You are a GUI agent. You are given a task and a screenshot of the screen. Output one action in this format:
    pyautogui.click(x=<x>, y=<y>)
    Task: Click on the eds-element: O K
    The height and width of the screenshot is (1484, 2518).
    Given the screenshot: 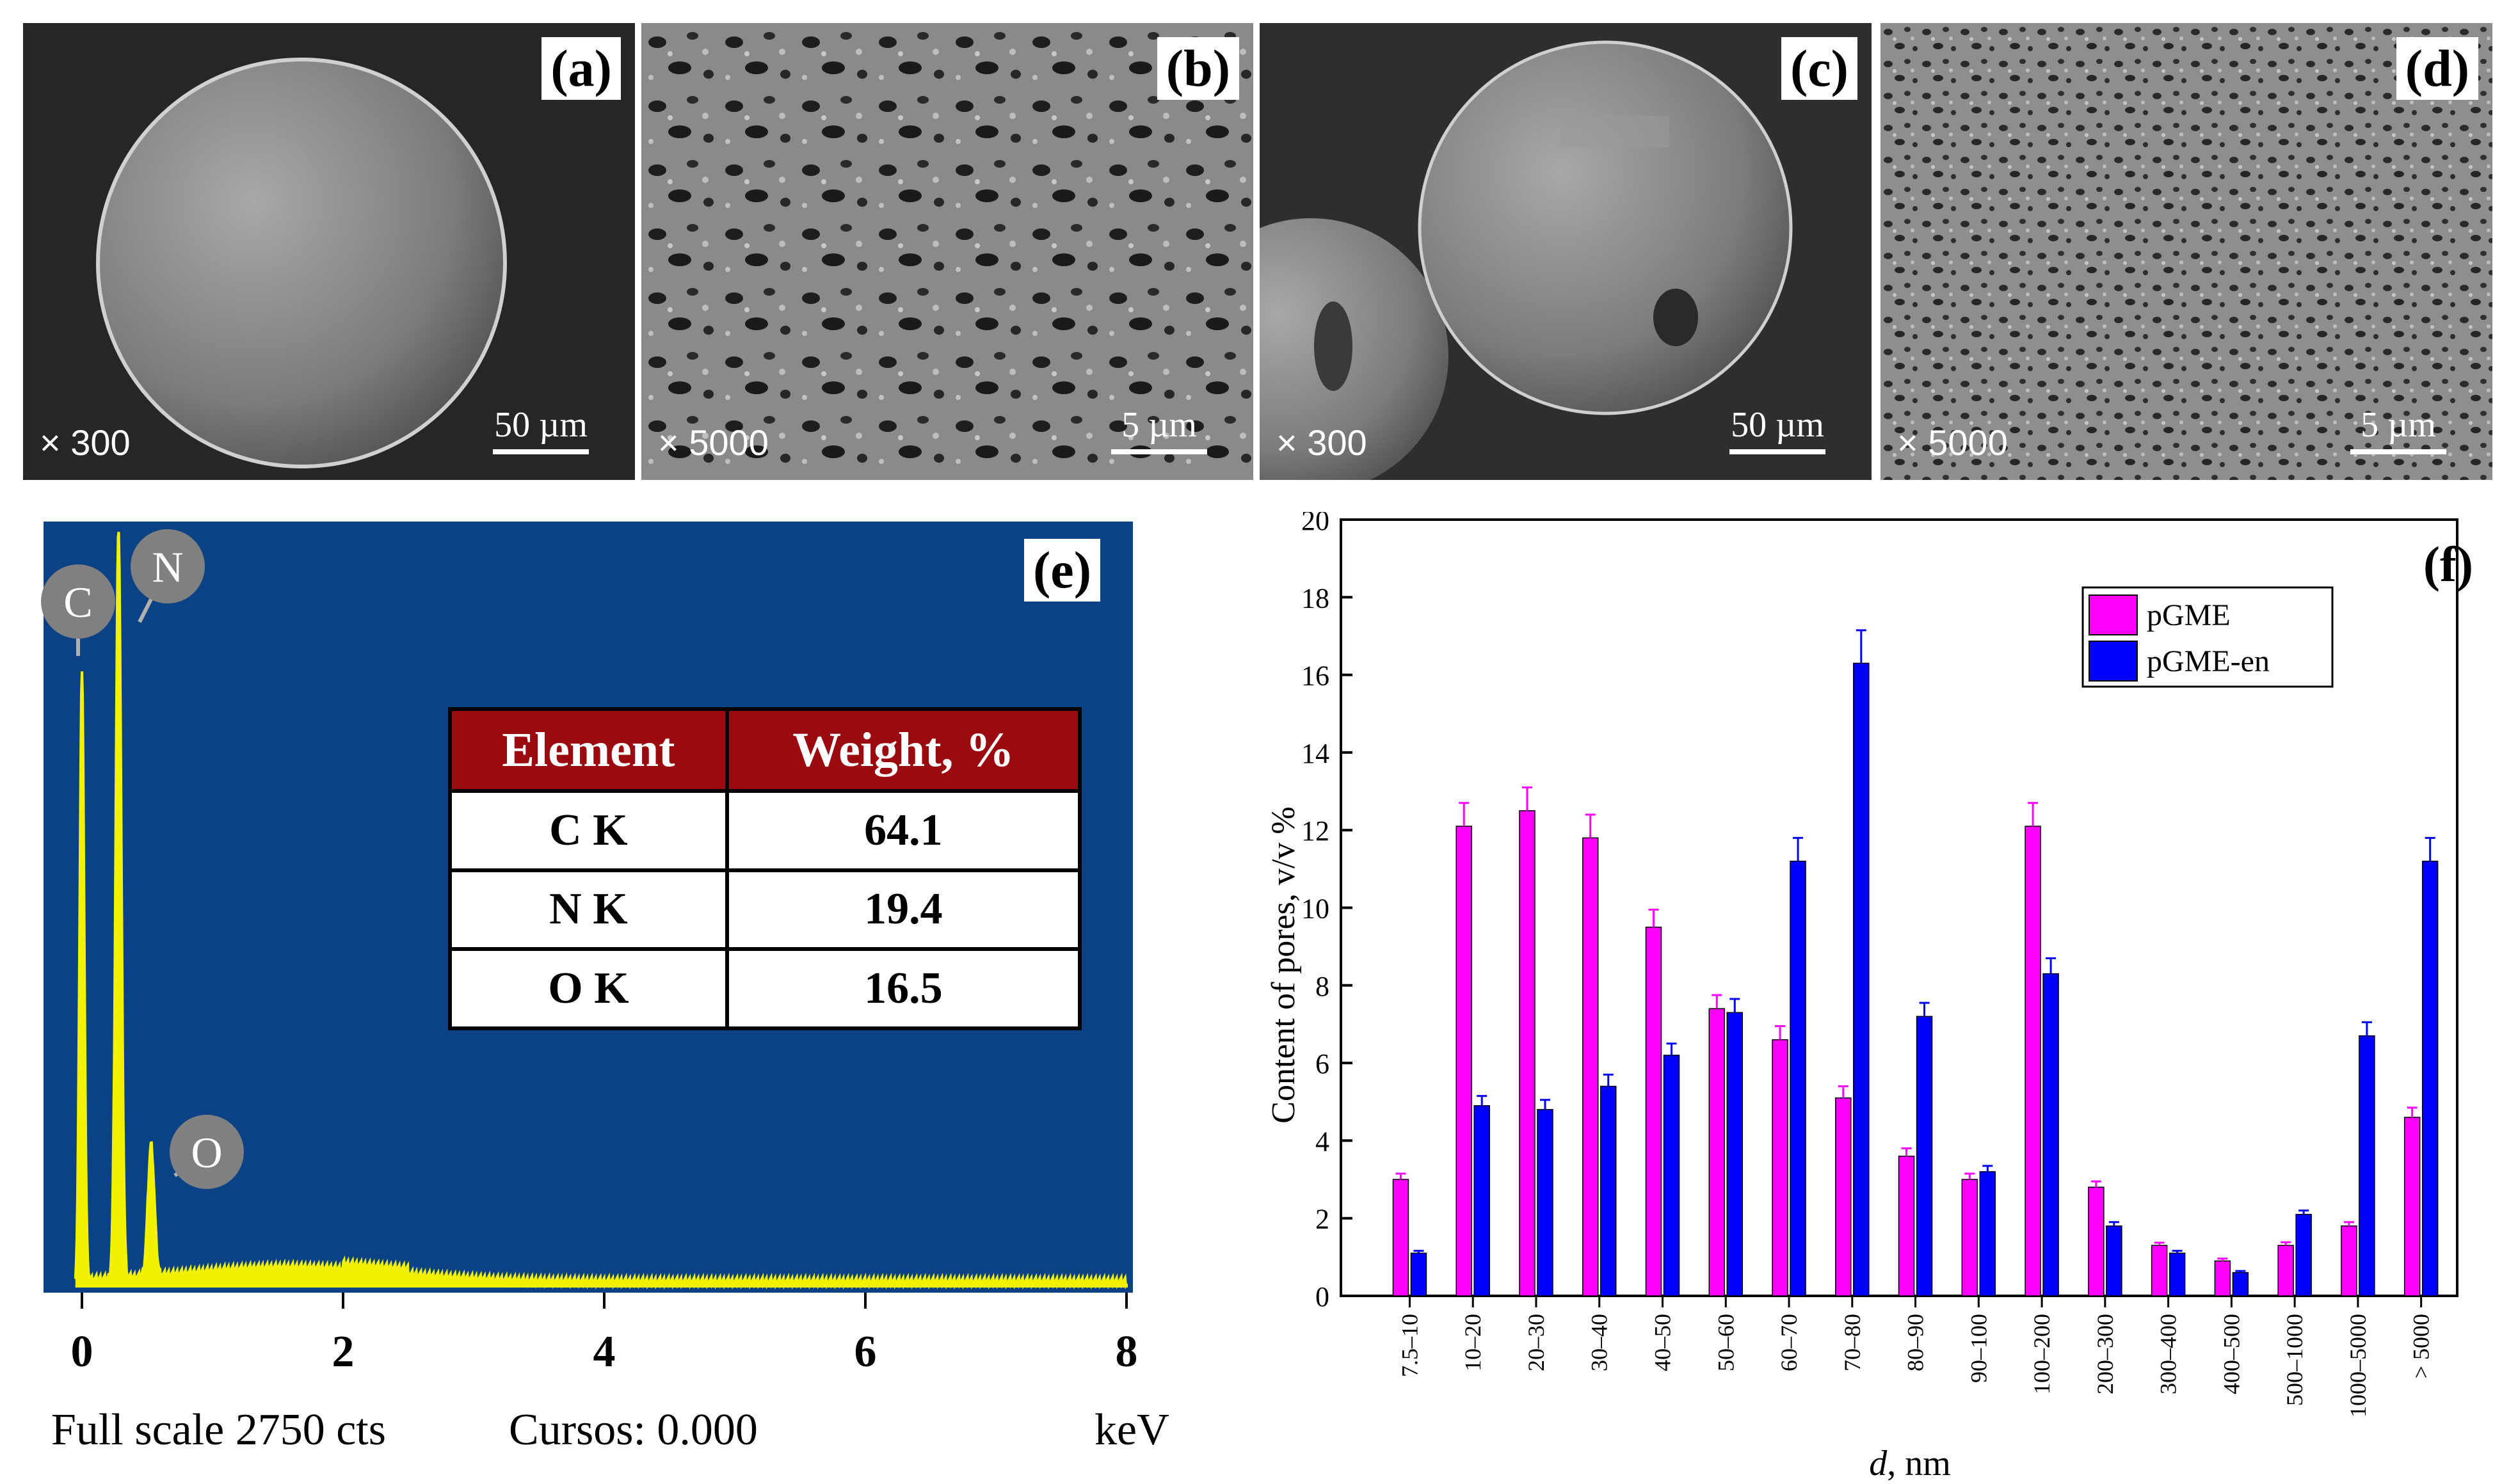 What is the action you would take?
    pyautogui.click(x=588, y=988)
    